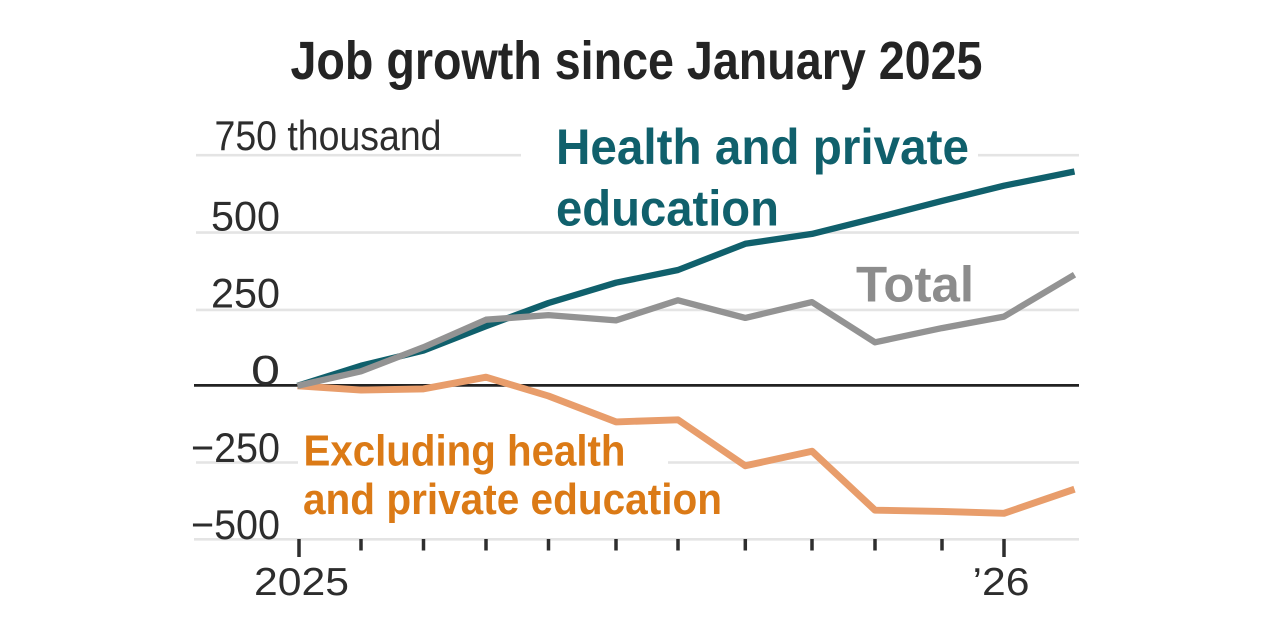 The height and width of the screenshot is (640, 1280). What do you see at coordinates (235, 447) in the screenshot?
I see `svg-text: −250` at bounding box center [235, 447].